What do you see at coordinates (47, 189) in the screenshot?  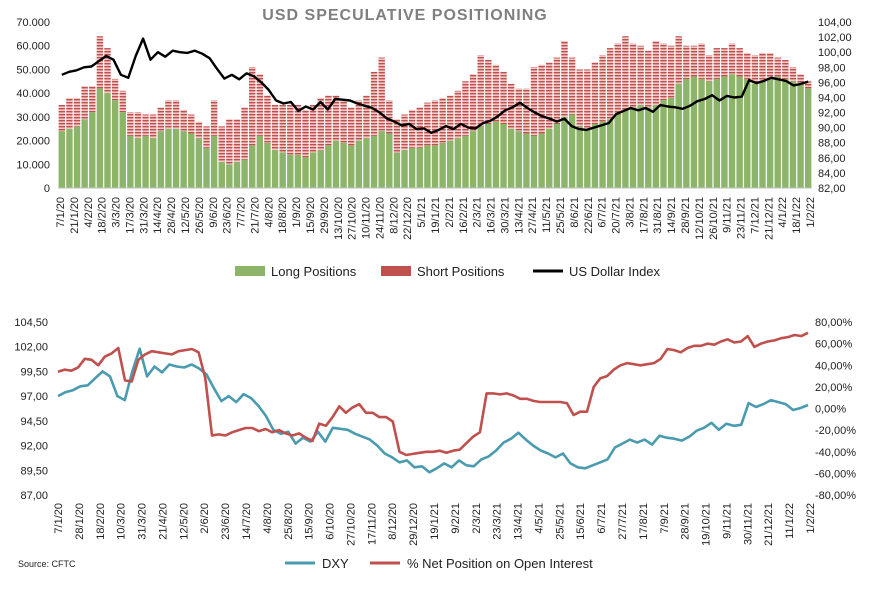 I see `left-axis-tick: 0` at bounding box center [47, 189].